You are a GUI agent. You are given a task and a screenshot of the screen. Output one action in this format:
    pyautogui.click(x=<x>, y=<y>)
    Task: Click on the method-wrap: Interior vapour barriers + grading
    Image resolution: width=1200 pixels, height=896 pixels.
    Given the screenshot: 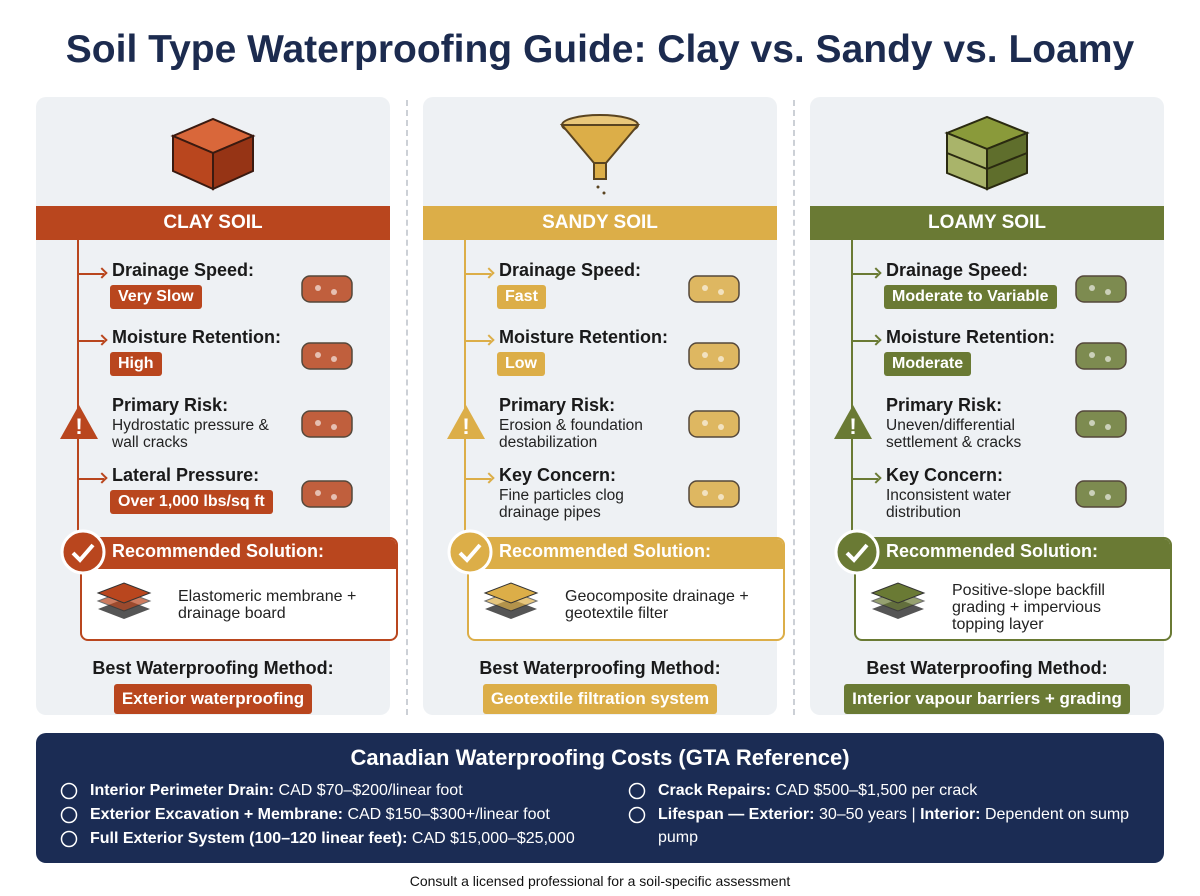 What is the action you would take?
    pyautogui.click(x=987, y=699)
    